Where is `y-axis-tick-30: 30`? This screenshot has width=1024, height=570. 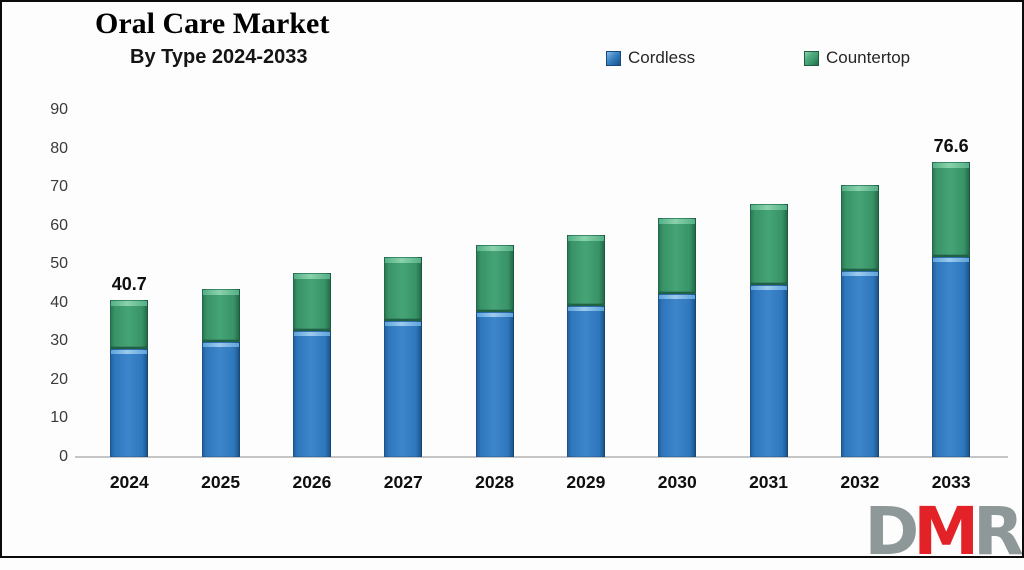
y-axis-tick-30: 30 is located at coordinates (59, 341).